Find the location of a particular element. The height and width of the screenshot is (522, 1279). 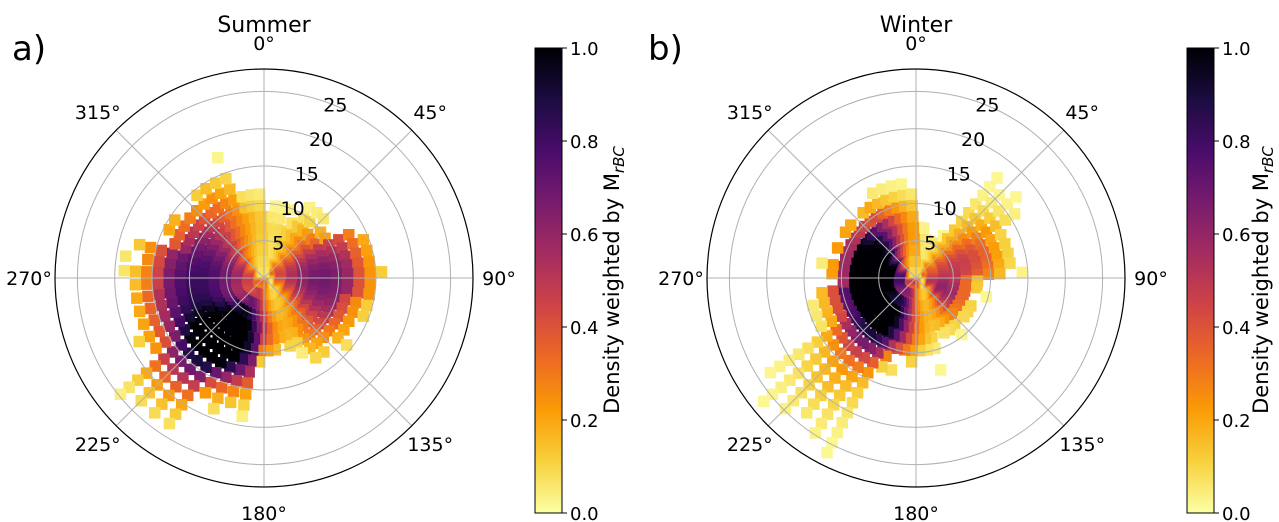

radial-tick-label: 10 is located at coordinates (293, 209).